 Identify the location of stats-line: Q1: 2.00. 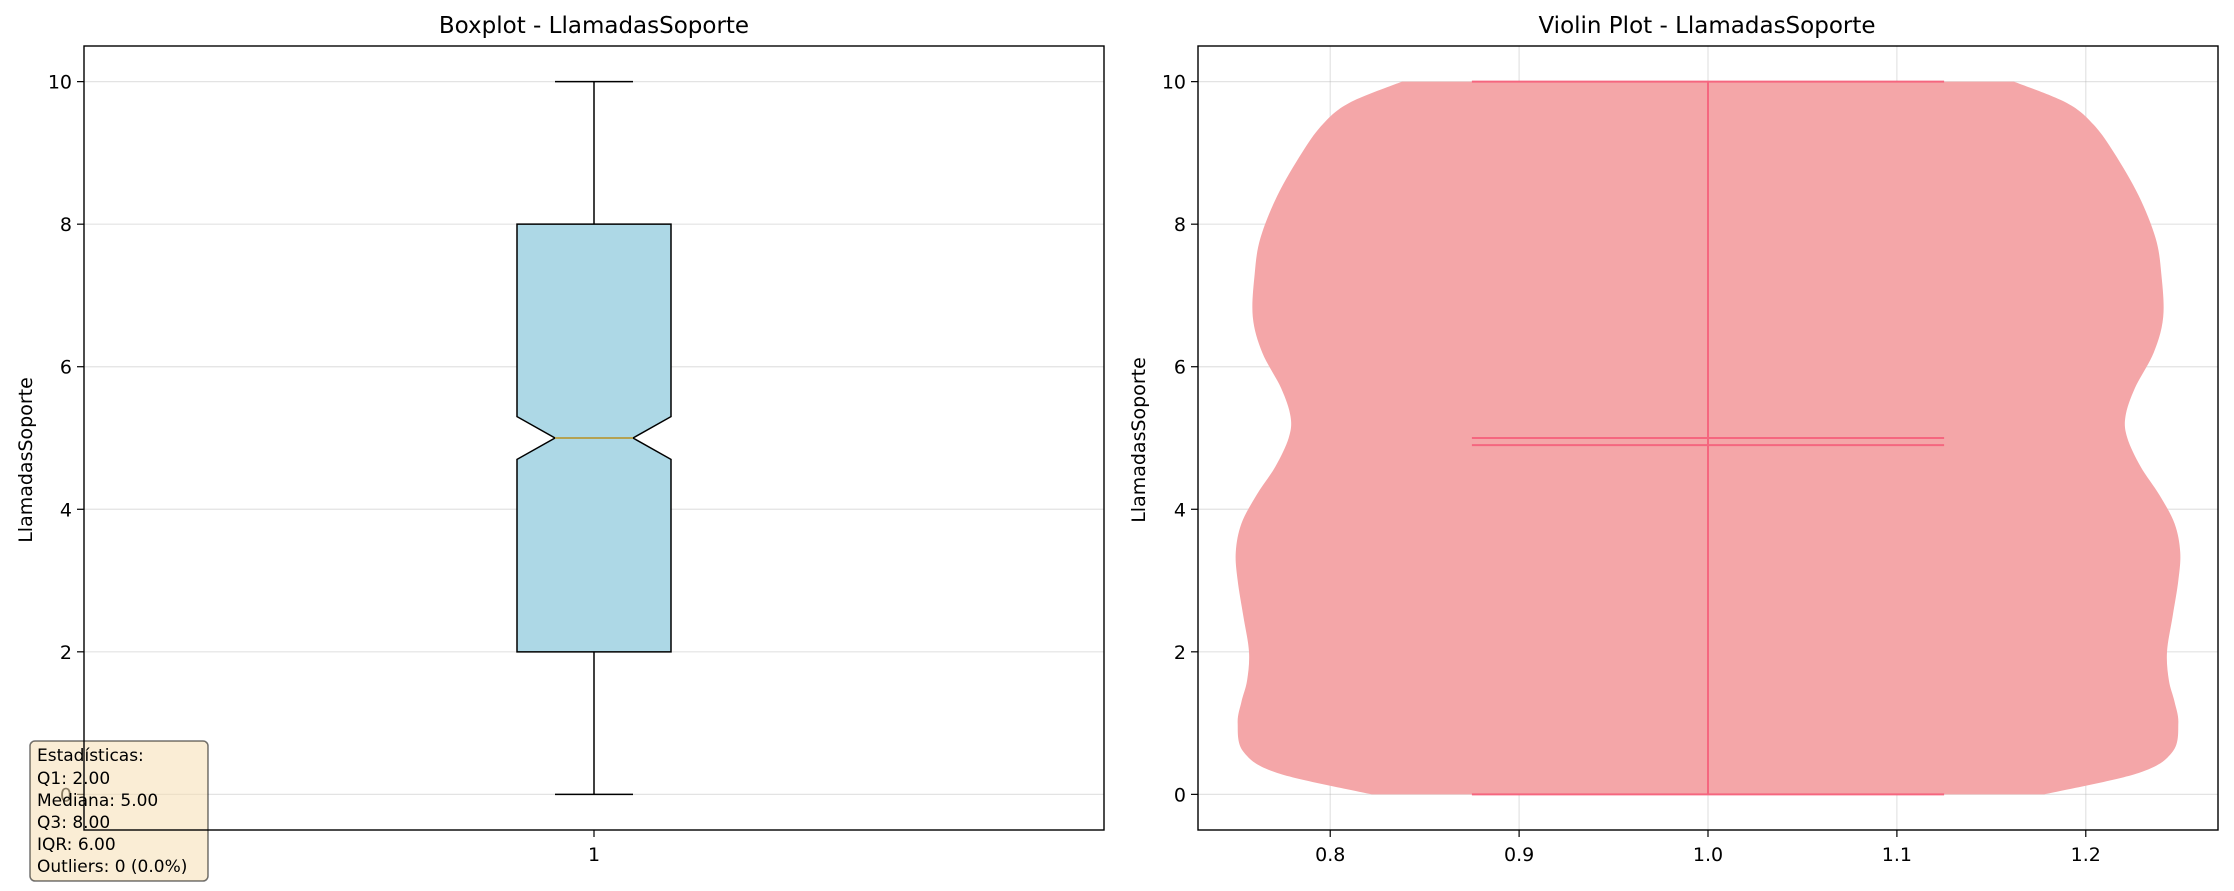
(73, 779).